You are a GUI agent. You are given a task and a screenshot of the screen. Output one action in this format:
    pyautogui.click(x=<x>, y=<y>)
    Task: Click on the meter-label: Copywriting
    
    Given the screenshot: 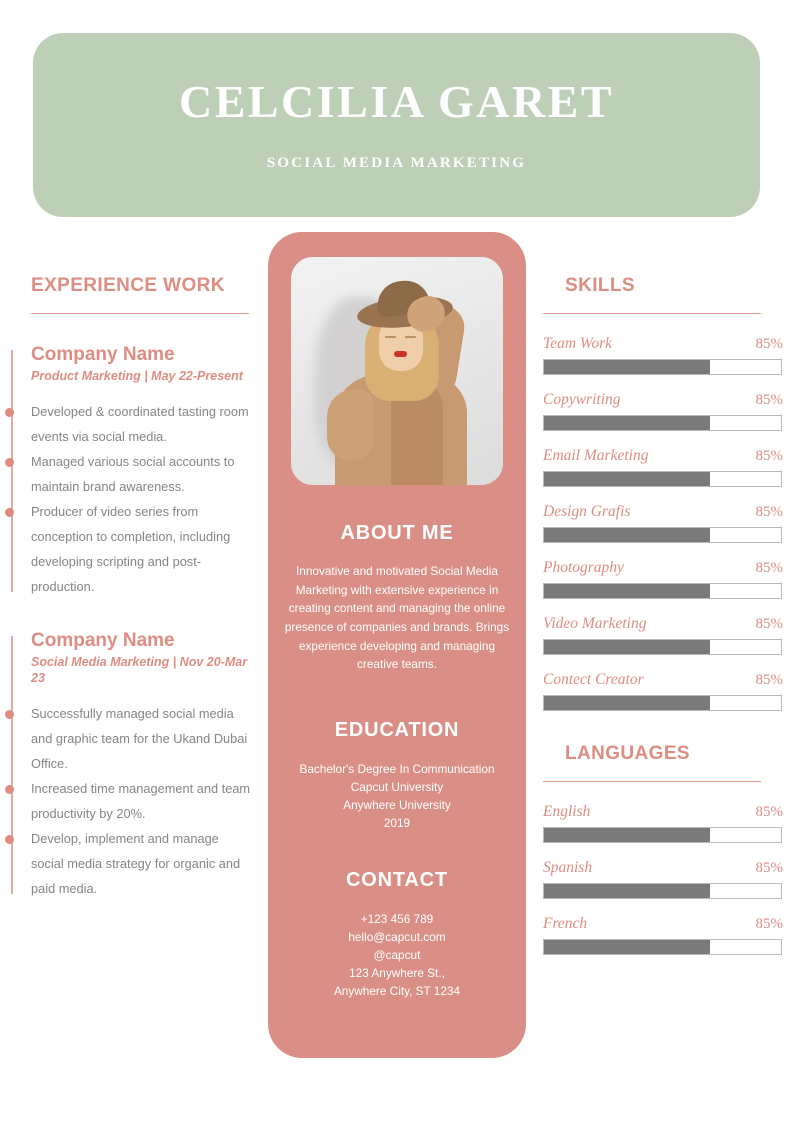 What is the action you would take?
    pyautogui.click(x=582, y=399)
    